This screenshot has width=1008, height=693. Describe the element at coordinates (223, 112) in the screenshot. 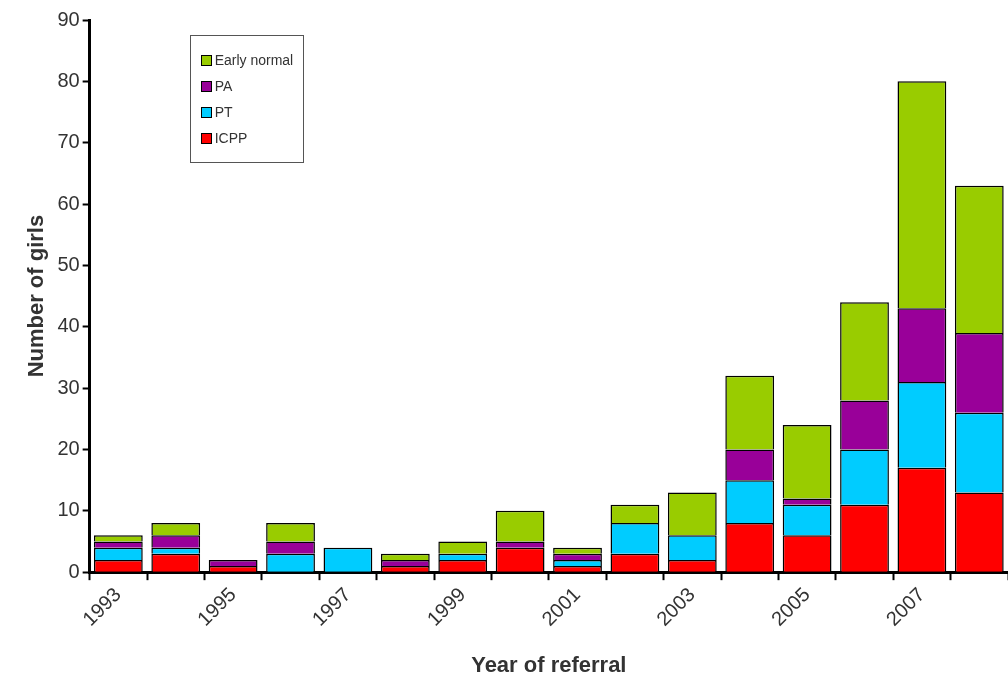

I see `legend-label: PT` at that location.